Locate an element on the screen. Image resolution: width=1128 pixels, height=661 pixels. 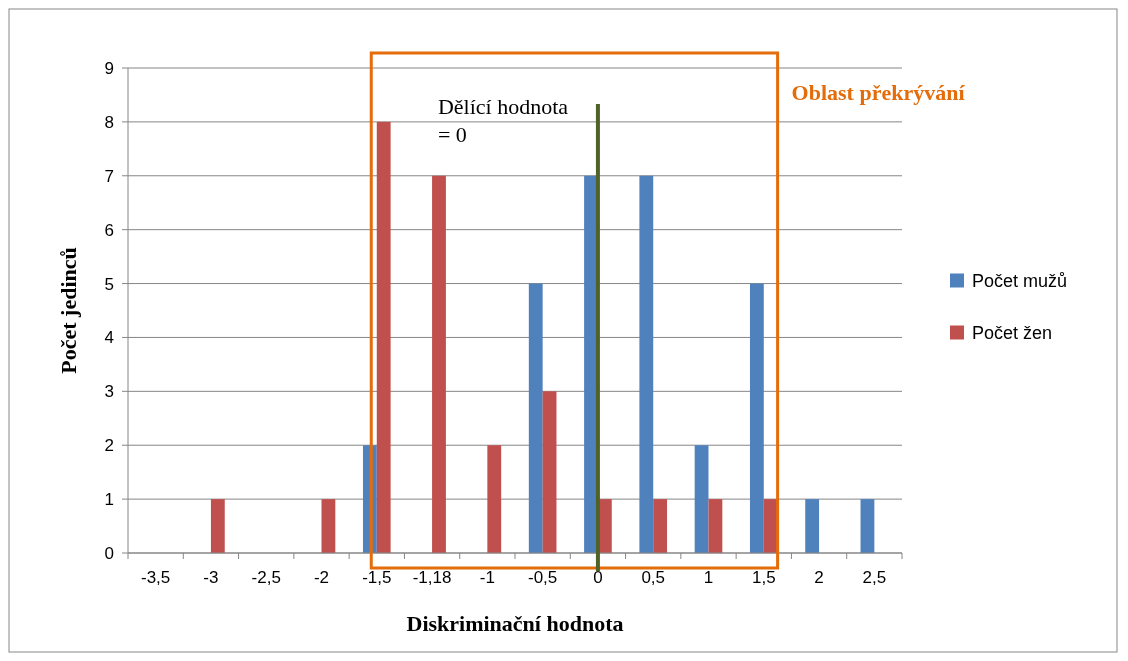
x-axis-title: Diskriminační hodnota is located at coordinates (515, 623).